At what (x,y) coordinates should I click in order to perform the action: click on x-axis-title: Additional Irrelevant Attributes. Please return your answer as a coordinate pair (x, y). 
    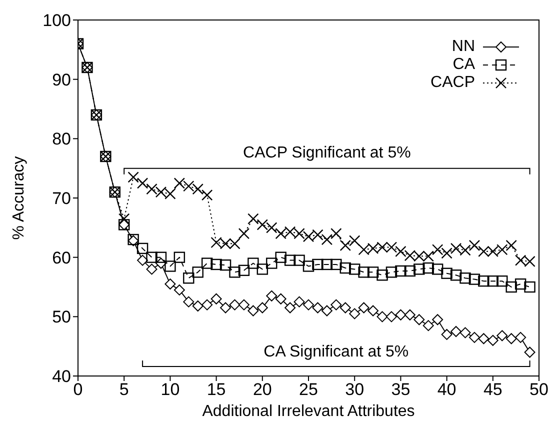
    Looking at the image, I should click on (308, 411).